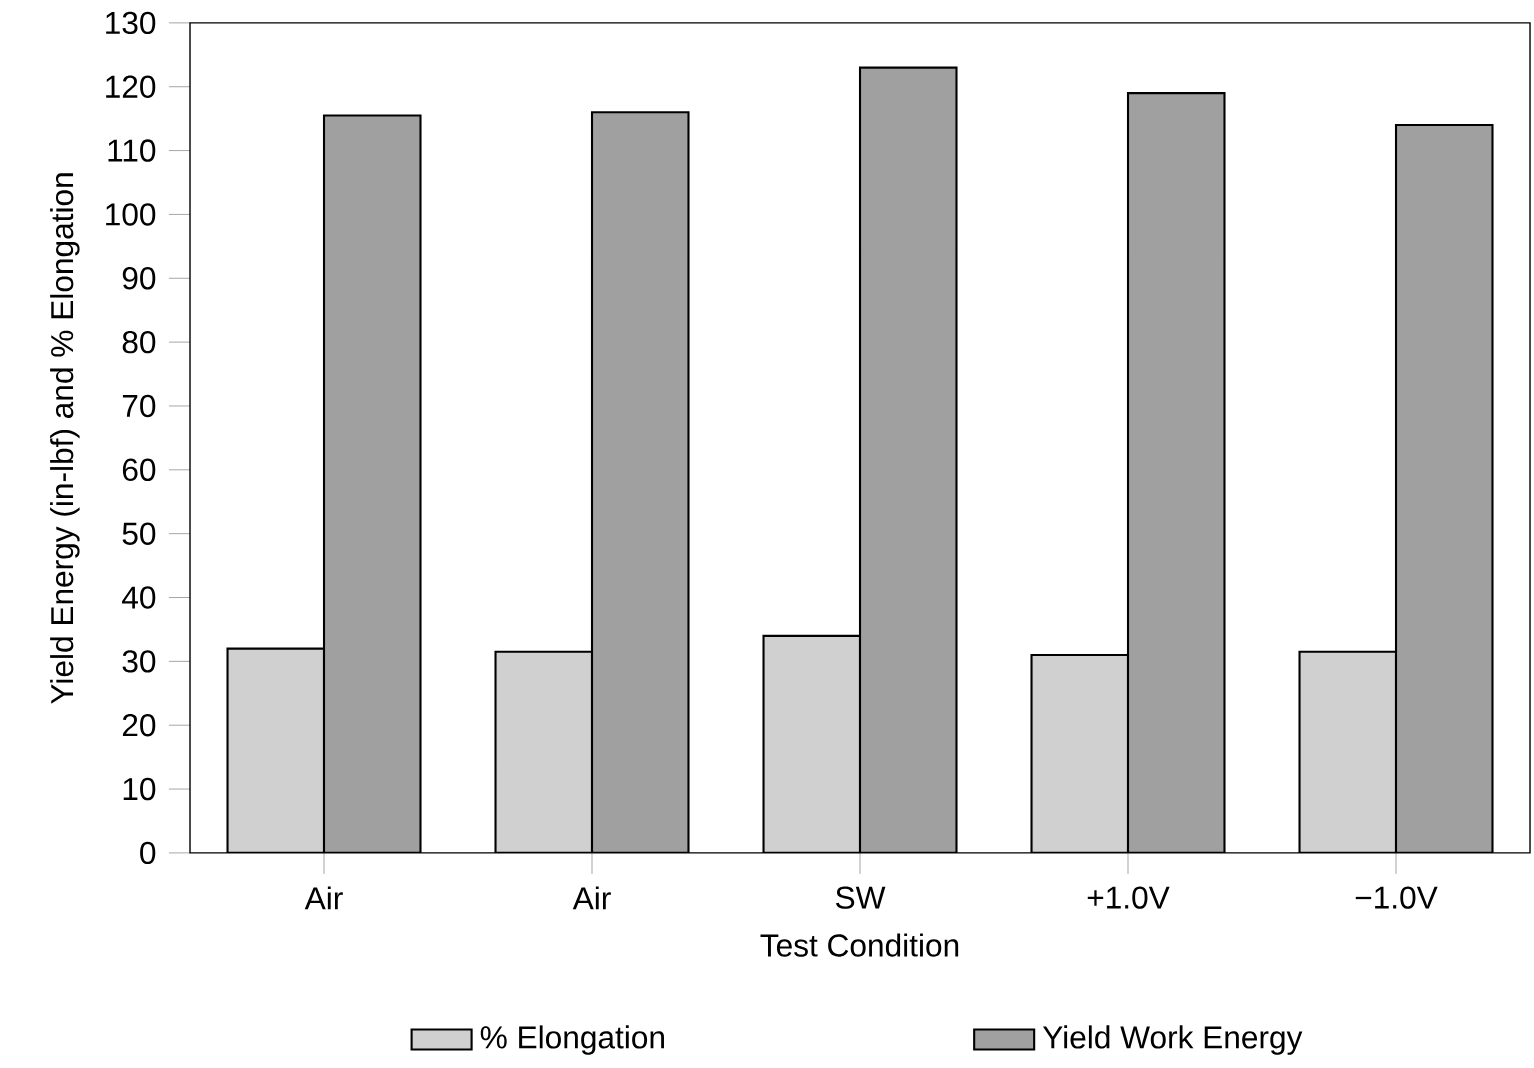 The width and height of the screenshot is (1534, 1068). I want to click on y-tick-label: 30, so click(139, 661).